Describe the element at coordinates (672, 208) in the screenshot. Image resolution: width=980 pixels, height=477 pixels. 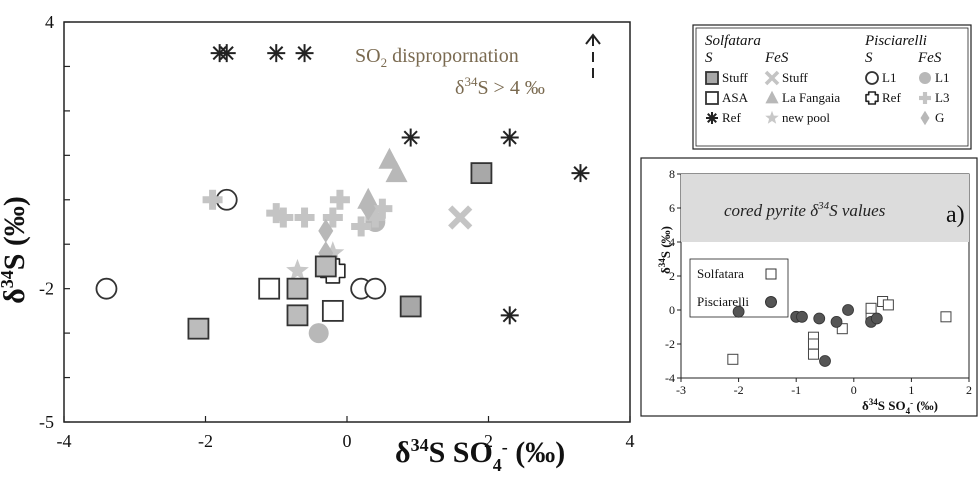
I see `inset-y-tick-label: 6` at that location.